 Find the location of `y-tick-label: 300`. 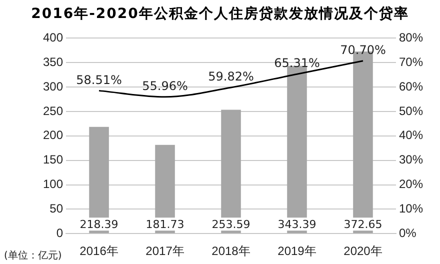

y-tick-label: 300 is located at coordinates (53, 86).